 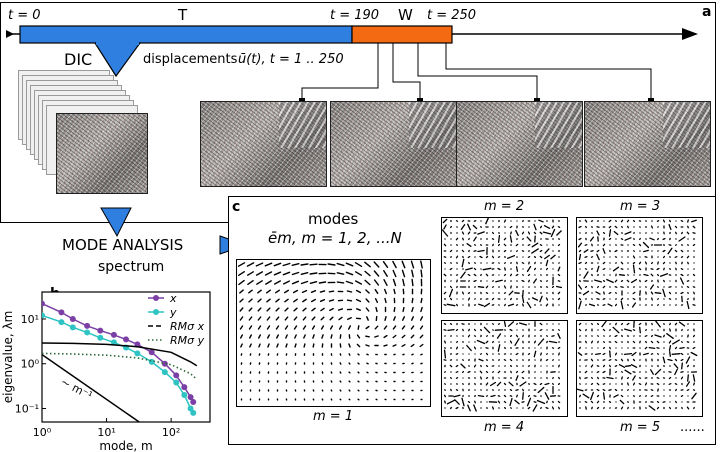 What do you see at coordinates (30, 319) in the screenshot?
I see `y-tick-label: 10¹` at bounding box center [30, 319].